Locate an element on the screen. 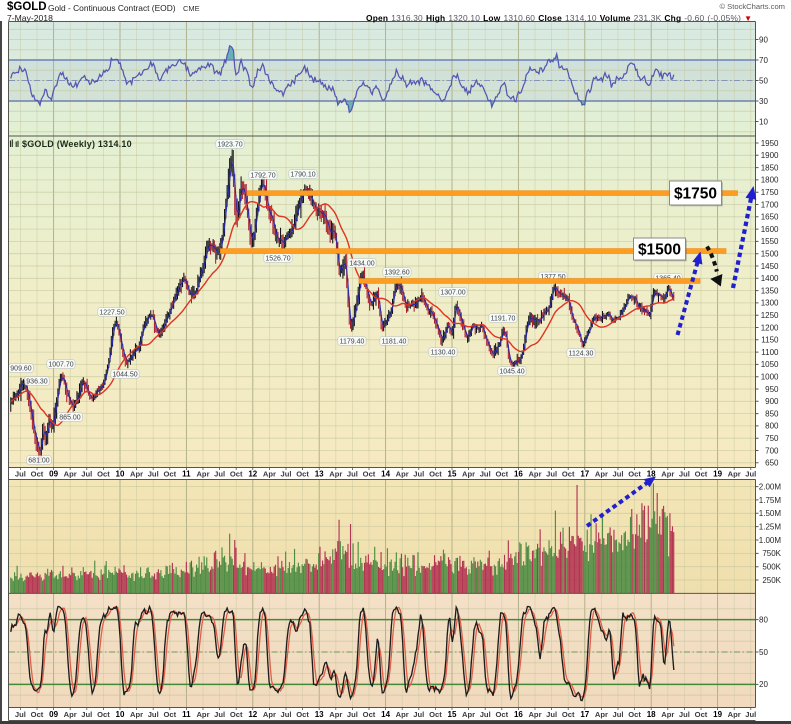 This screenshot has width=791, height=724. svg-text: 16 is located at coordinates (518, 714).